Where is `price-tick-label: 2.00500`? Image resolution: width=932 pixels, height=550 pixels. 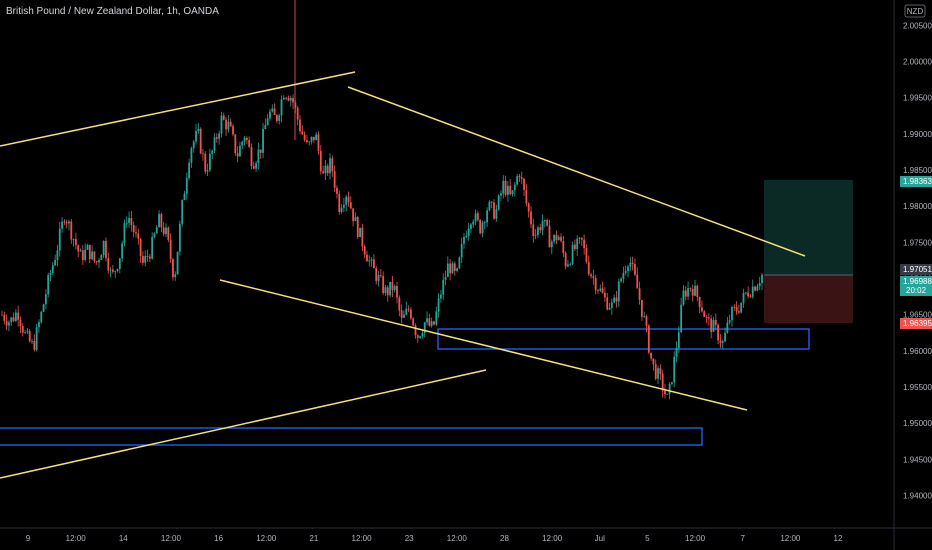
price-tick-label: 2.00500 is located at coordinates (917, 25).